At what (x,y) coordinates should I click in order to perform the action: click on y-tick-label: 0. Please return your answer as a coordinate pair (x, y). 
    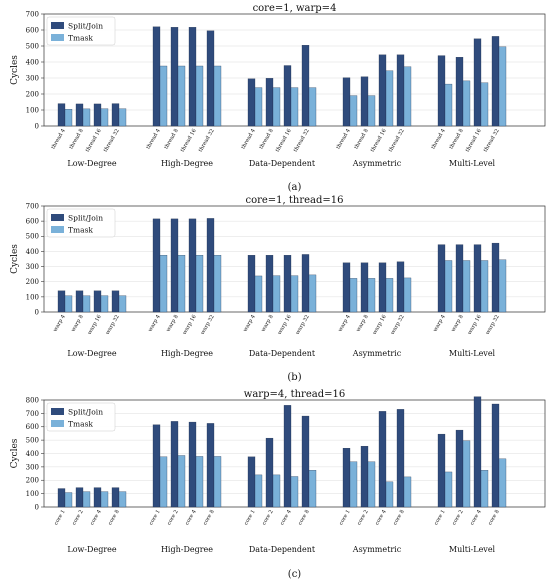
    Looking at the image, I should click on (37, 507).